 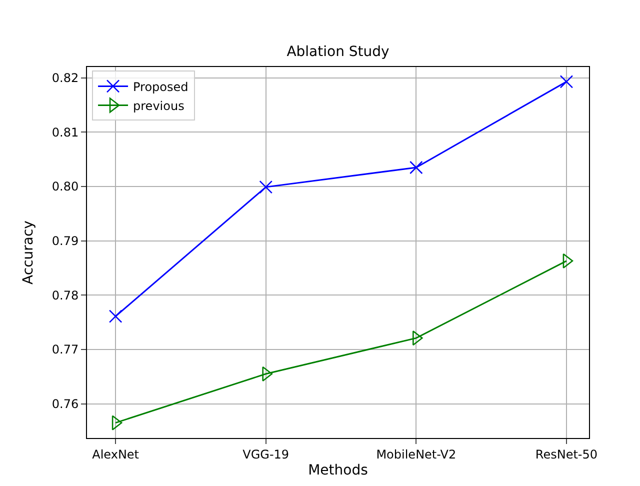 What do you see at coordinates (158, 105) in the screenshot?
I see `legend-label: previous` at bounding box center [158, 105].